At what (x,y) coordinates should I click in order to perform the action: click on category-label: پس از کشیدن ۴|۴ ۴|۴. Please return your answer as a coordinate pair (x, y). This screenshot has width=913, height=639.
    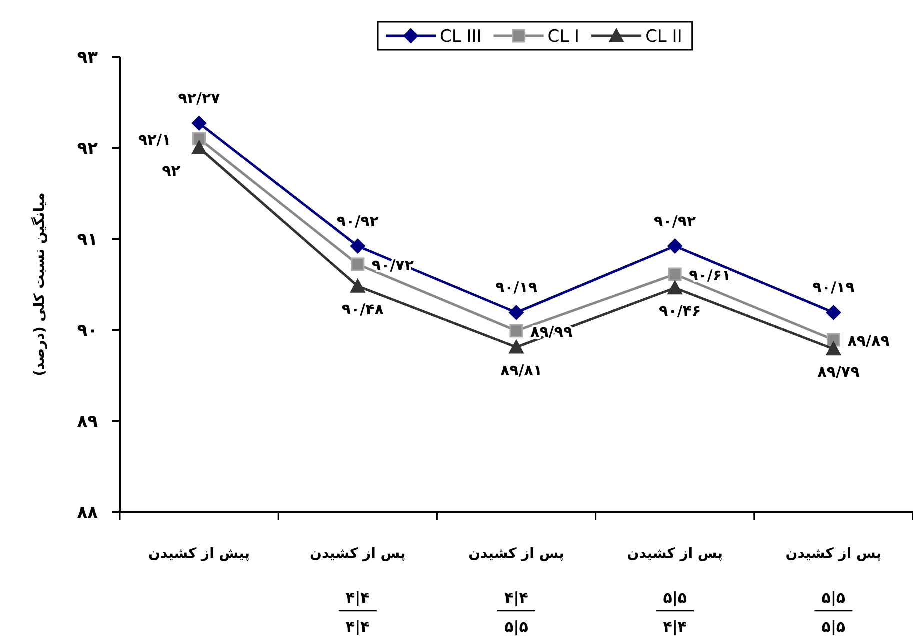
    Looking at the image, I should click on (358, 591).